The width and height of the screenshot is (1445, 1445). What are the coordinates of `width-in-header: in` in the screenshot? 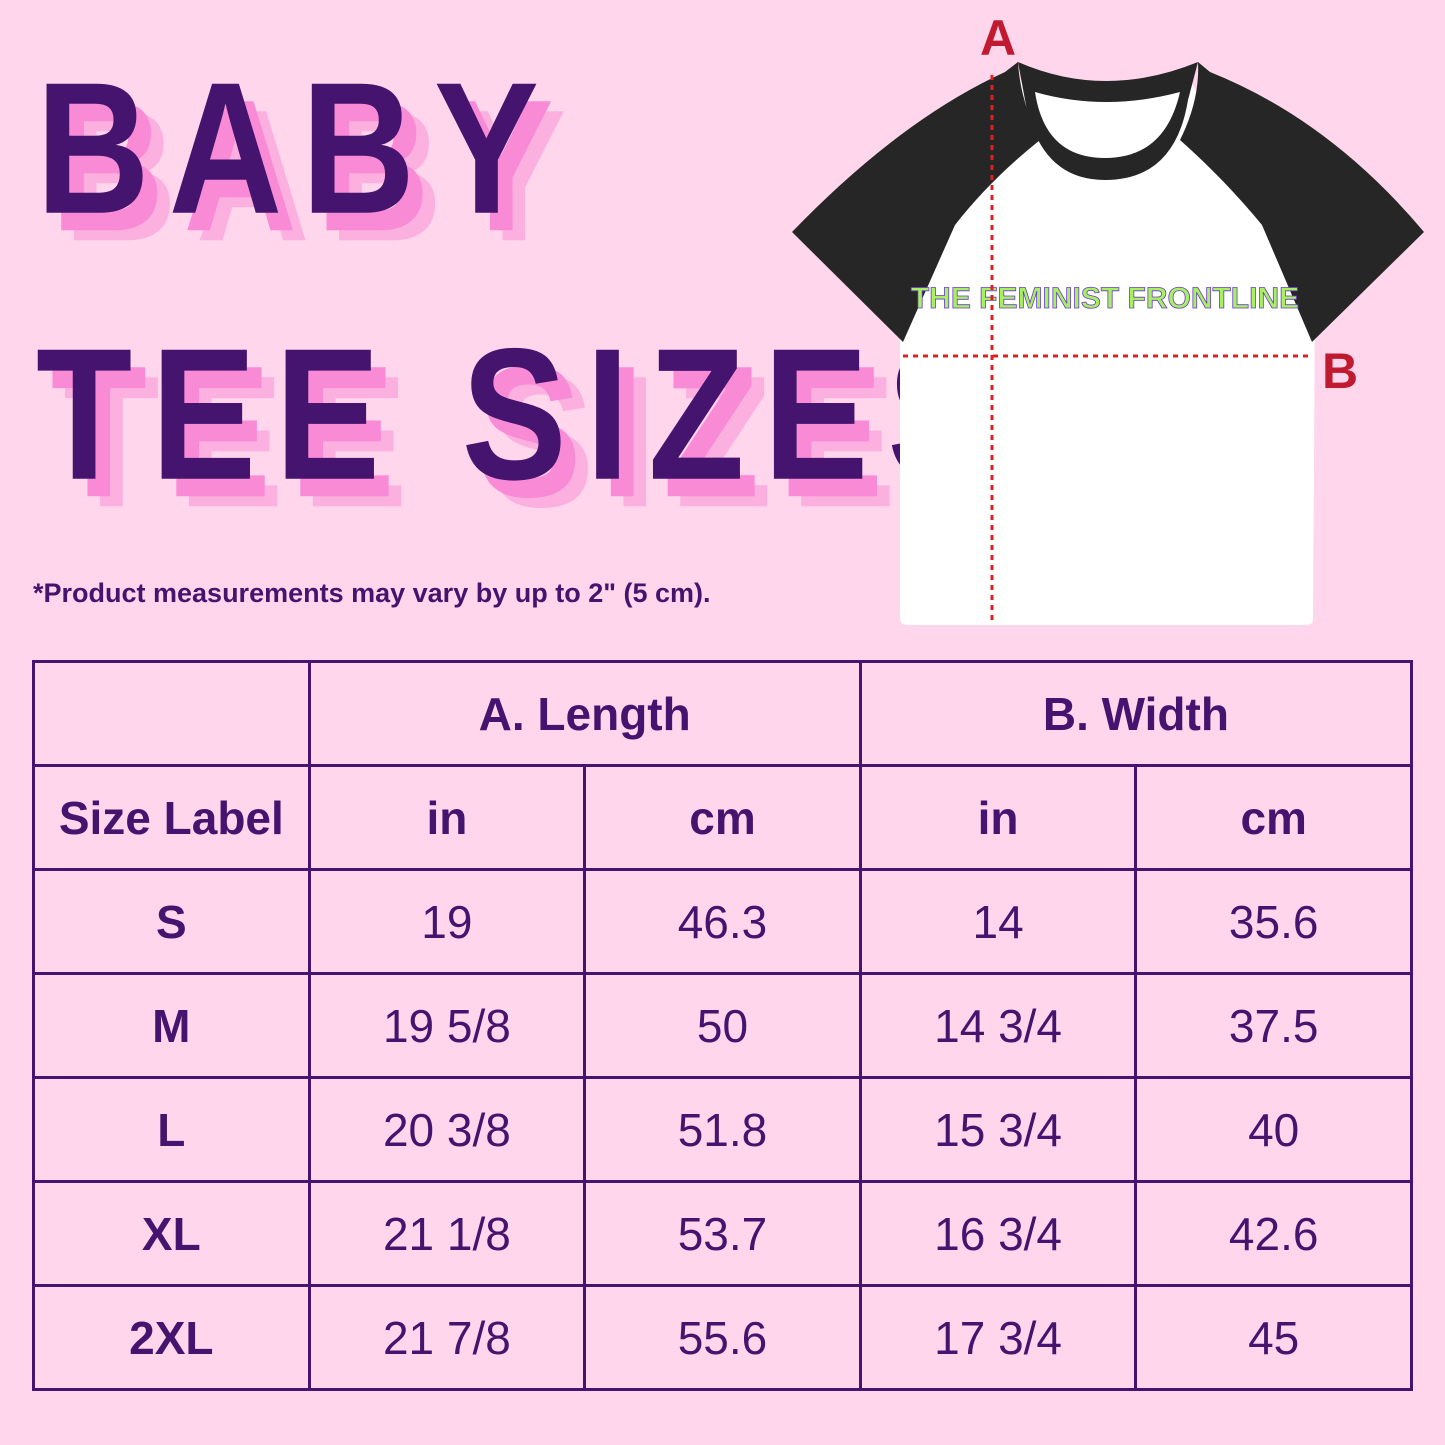 It's located at (998, 817).